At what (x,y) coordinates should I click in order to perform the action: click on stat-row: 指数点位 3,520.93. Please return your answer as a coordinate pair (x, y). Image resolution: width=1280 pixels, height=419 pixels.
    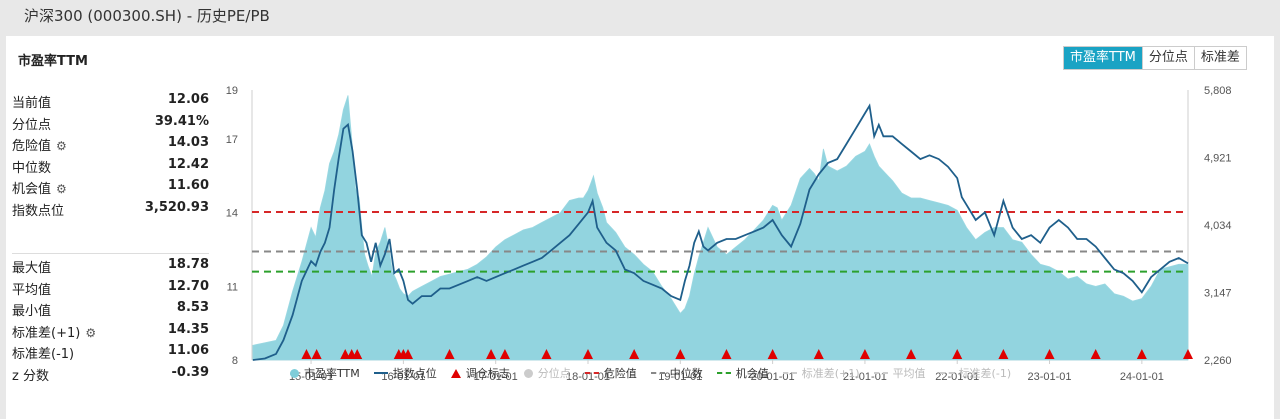
    Looking at the image, I should click on (110, 210).